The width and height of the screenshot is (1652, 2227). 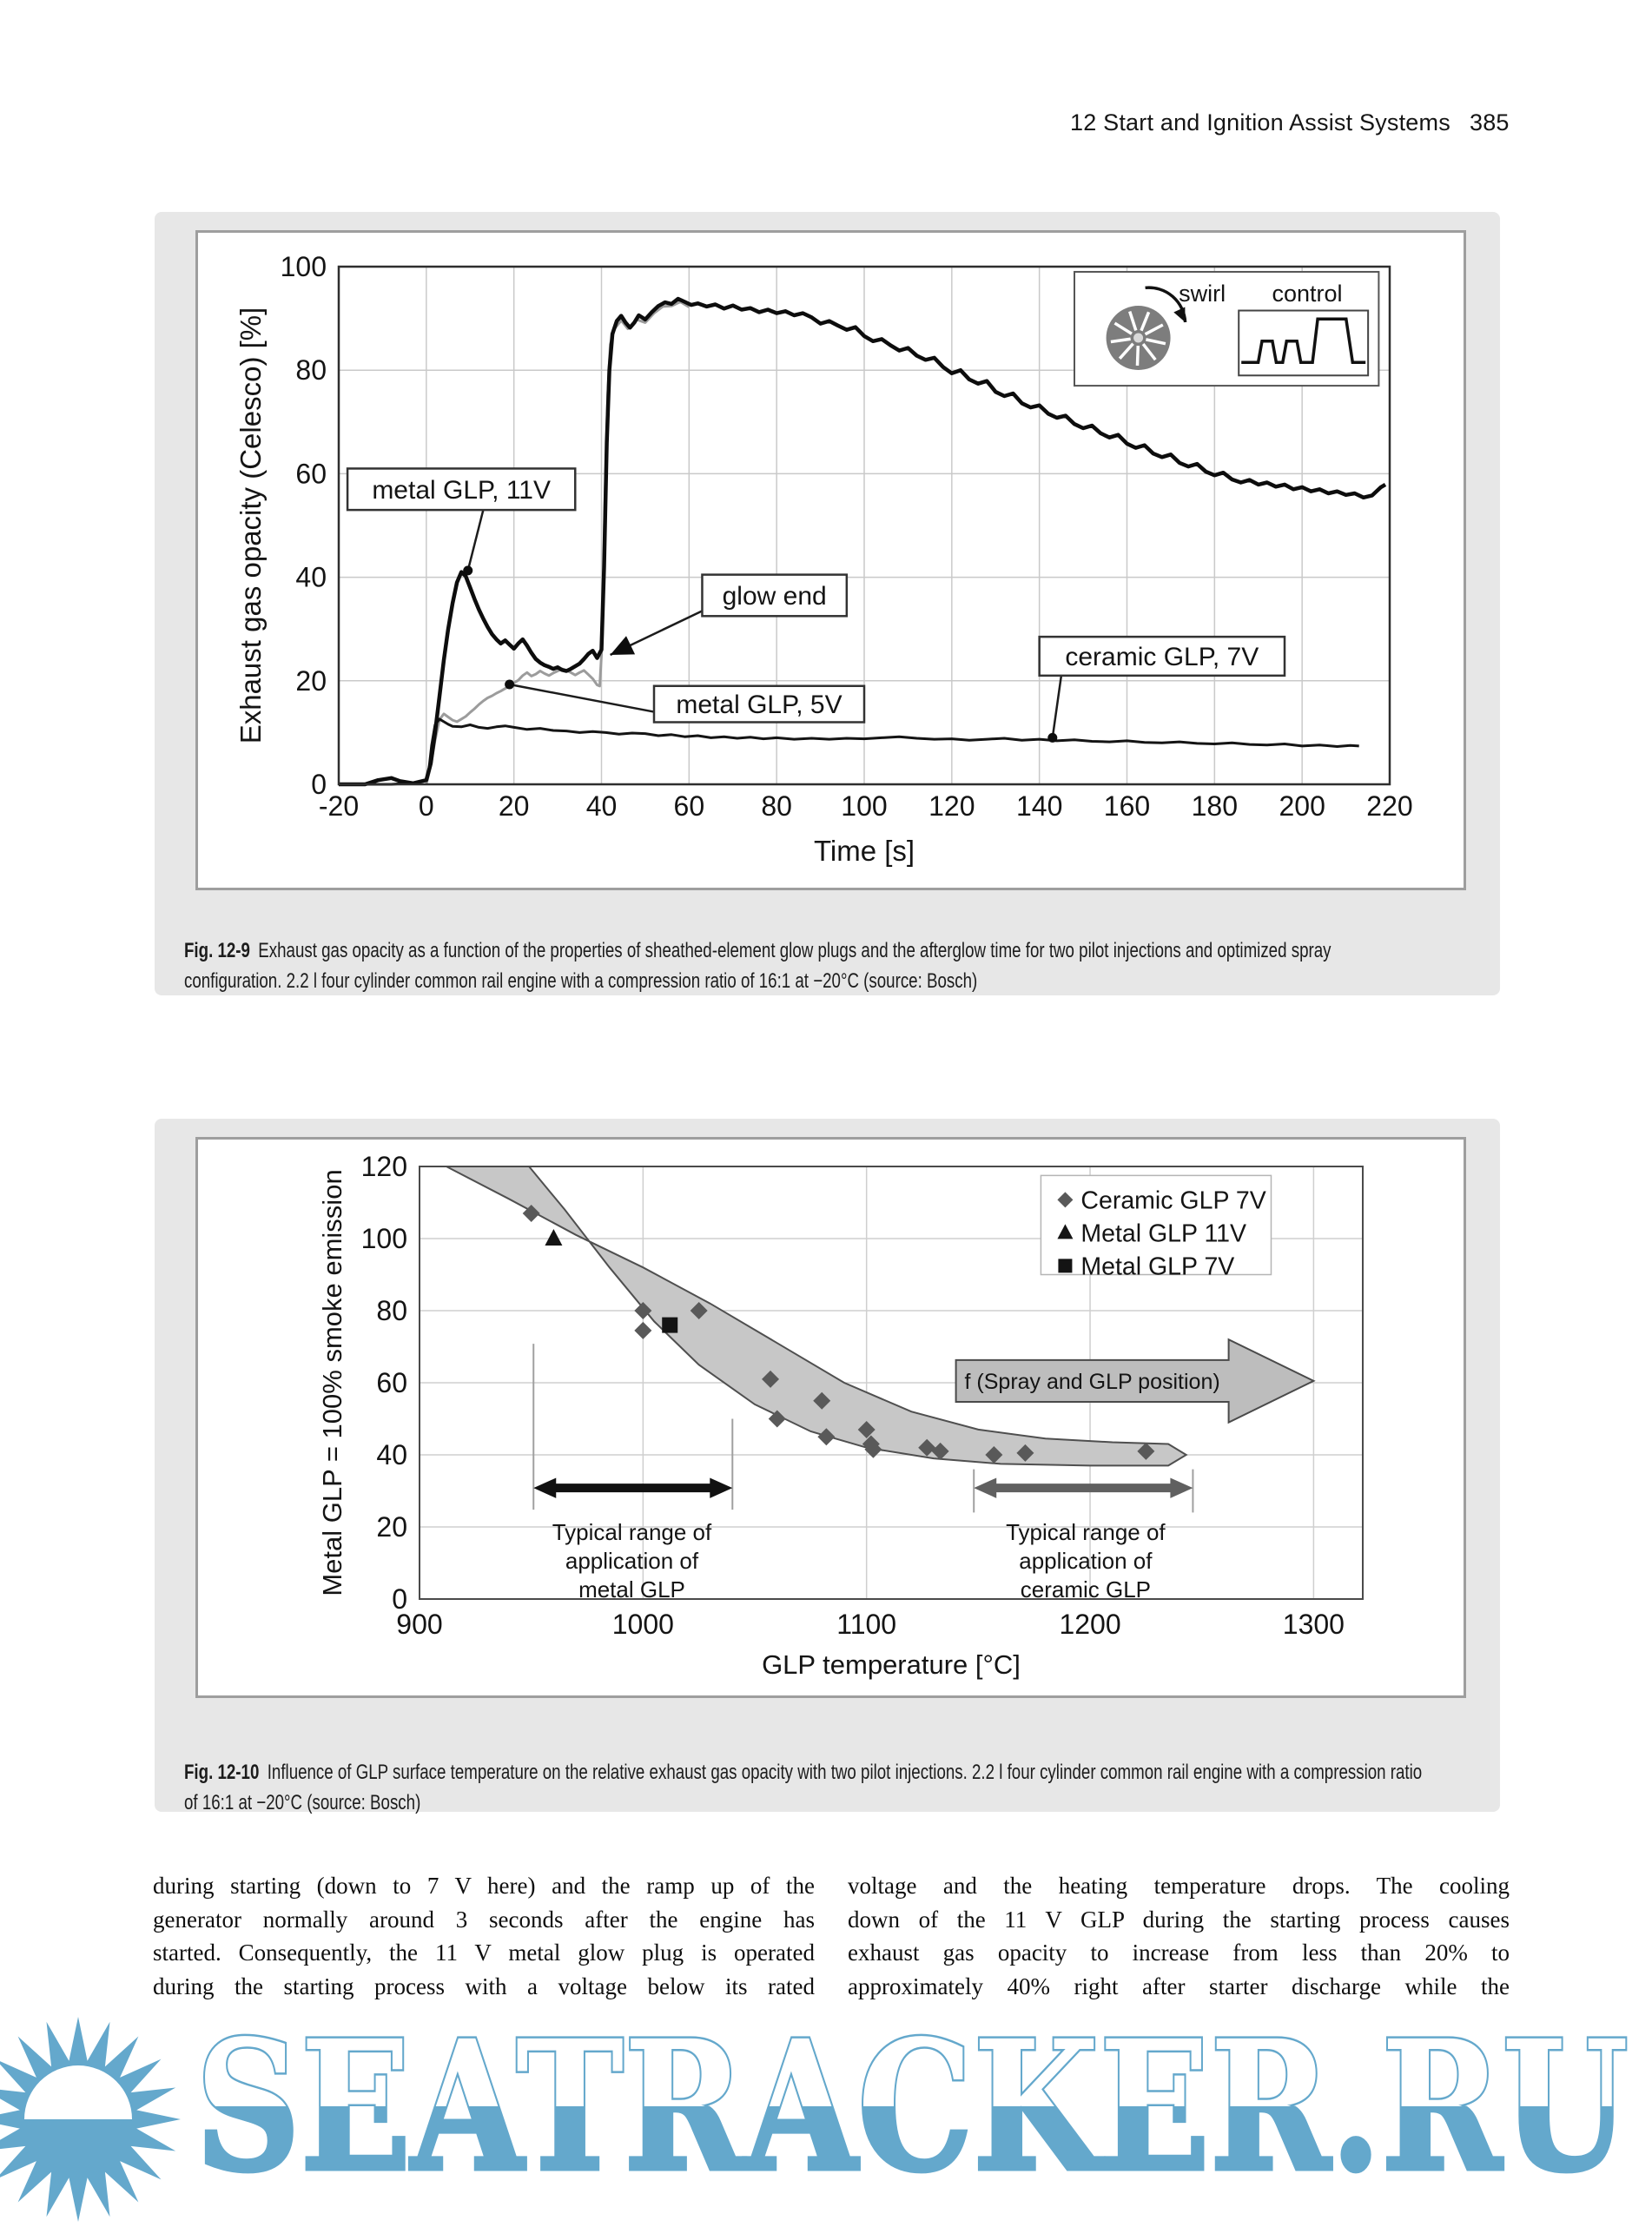 I want to click on swirl-fan-icon, so click(x=1138, y=338).